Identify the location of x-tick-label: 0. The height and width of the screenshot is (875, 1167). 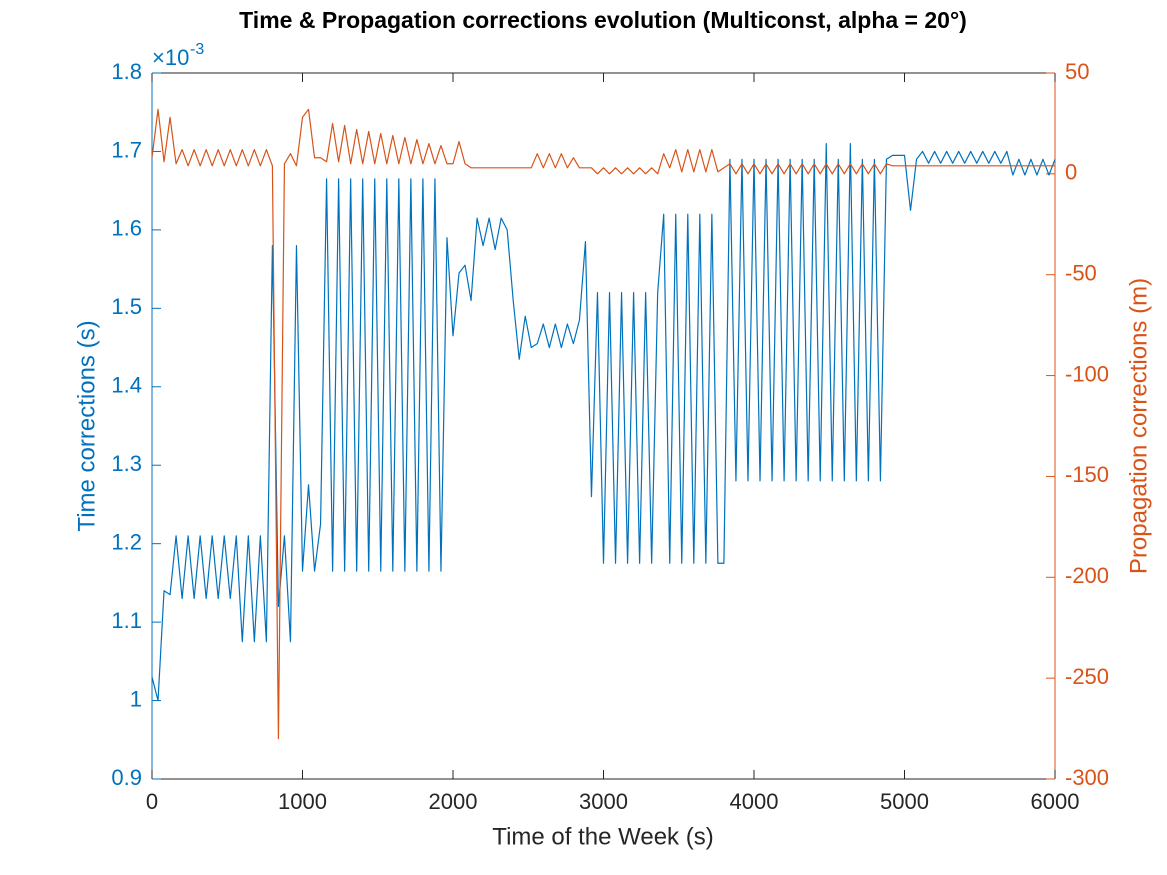
(152, 801).